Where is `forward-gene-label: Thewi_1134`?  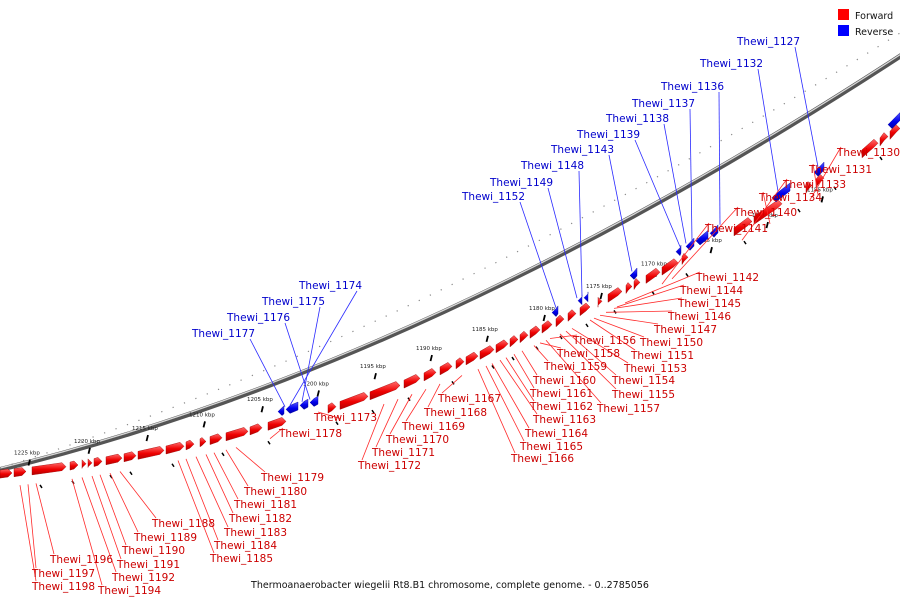
forward-gene-label: Thewi_1134 is located at coordinates (790, 198).